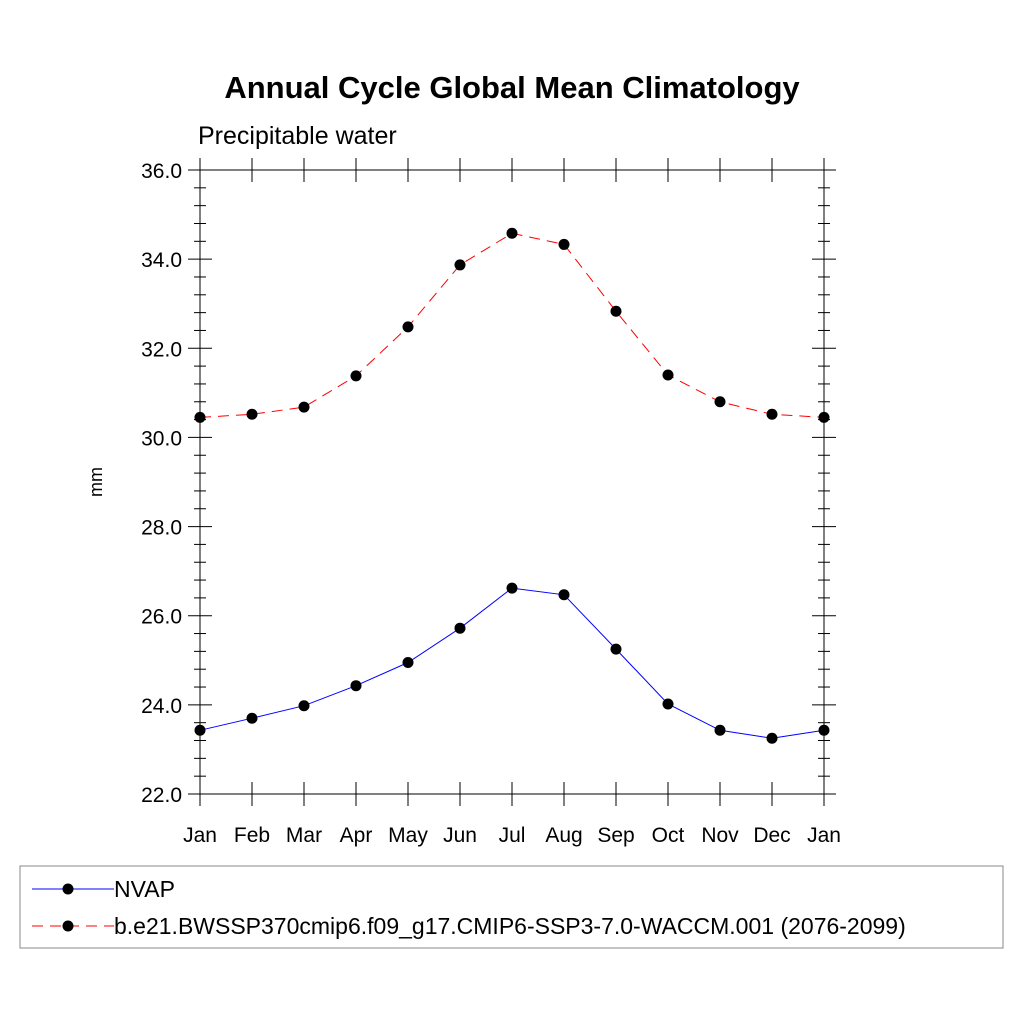 This screenshot has height=1024, width=1024. I want to click on x-tick-label: Jun, so click(460, 835).